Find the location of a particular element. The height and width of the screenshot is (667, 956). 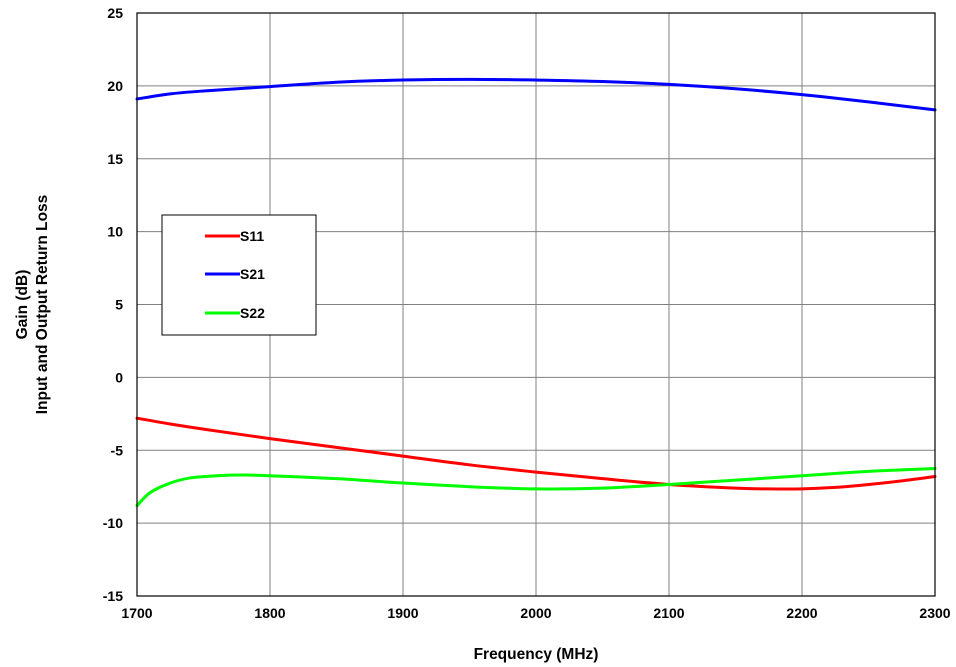

y-tick-label--15: -15 is located at coordinates (113, 596).